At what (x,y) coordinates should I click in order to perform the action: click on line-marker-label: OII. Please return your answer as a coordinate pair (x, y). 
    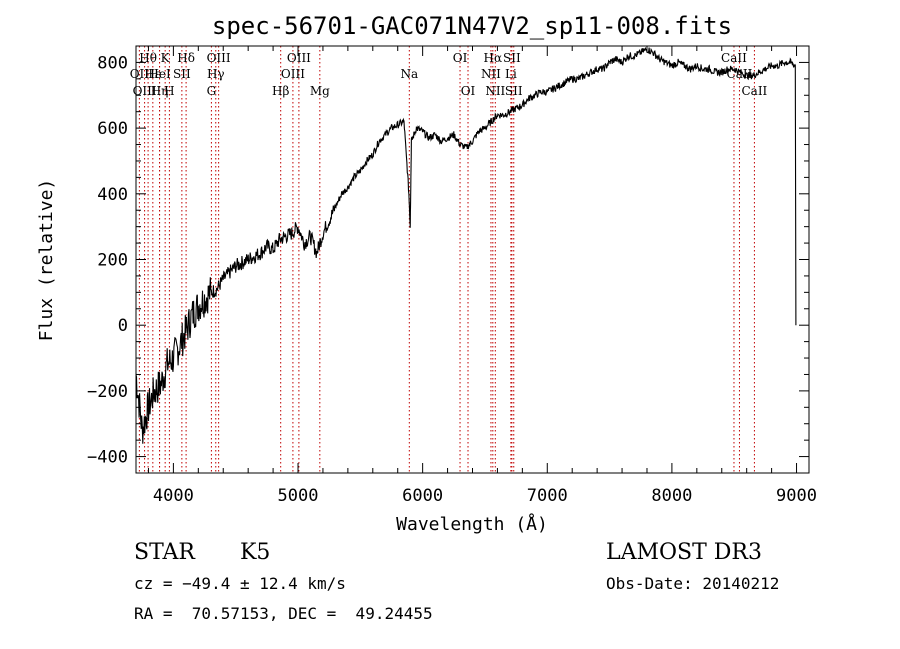
    Looking at the image, I should click on (140, 74).